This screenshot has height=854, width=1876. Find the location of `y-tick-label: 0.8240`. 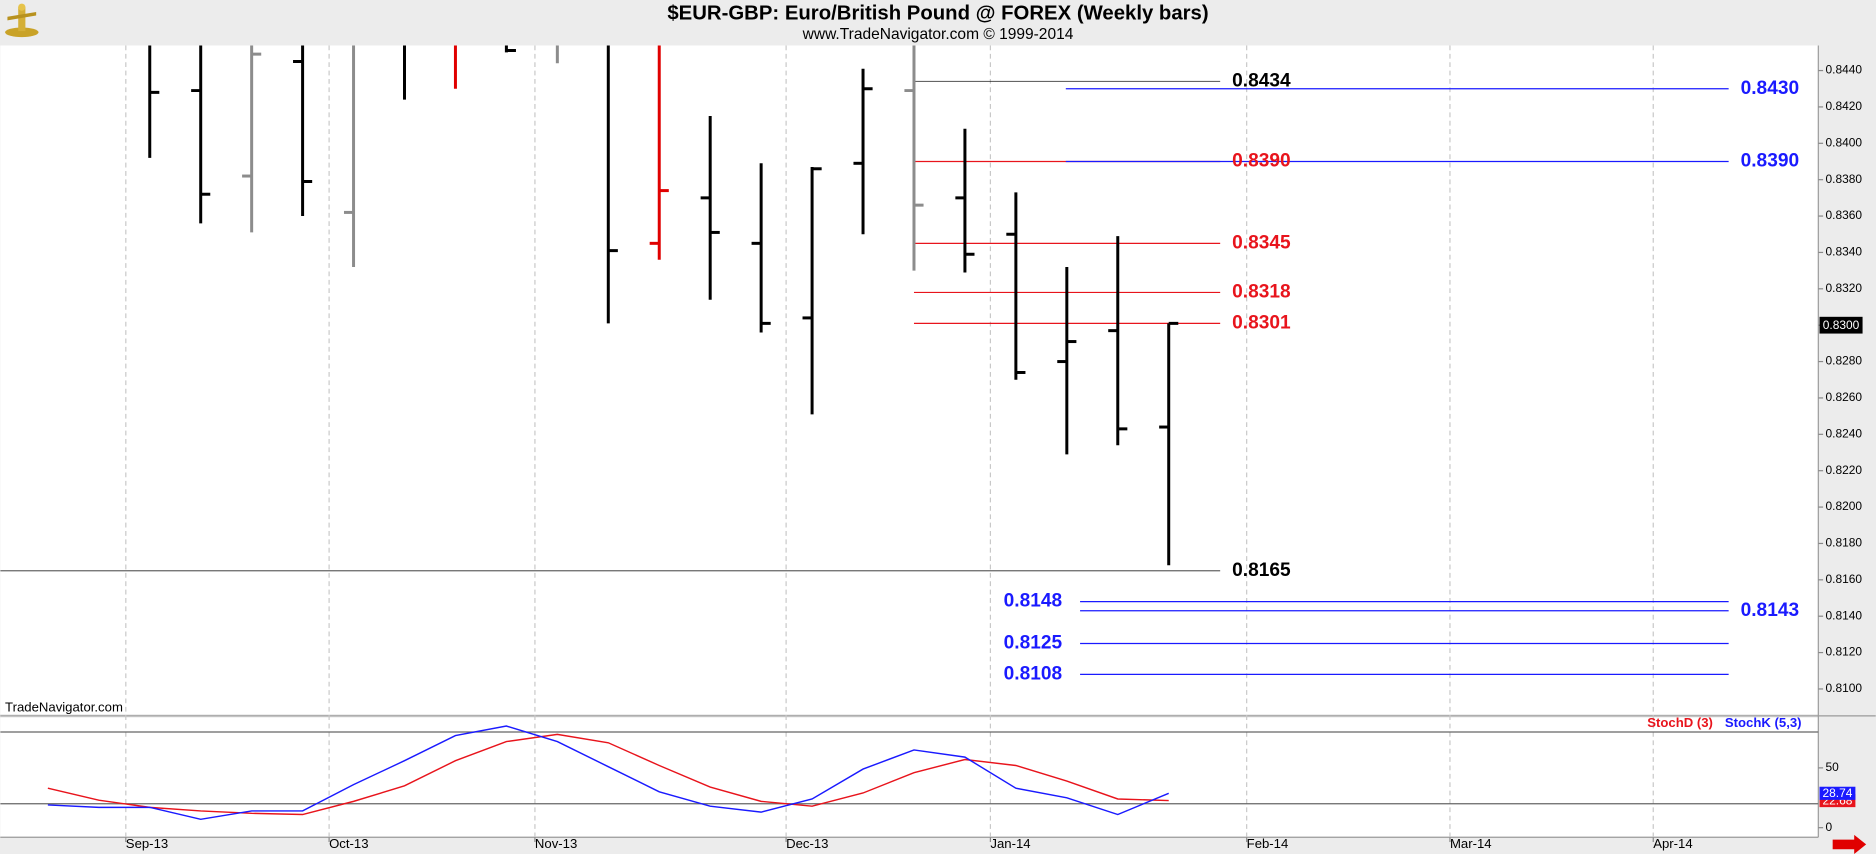

y-tick-label: 0.8240 is located at coordinates (1843, 433).